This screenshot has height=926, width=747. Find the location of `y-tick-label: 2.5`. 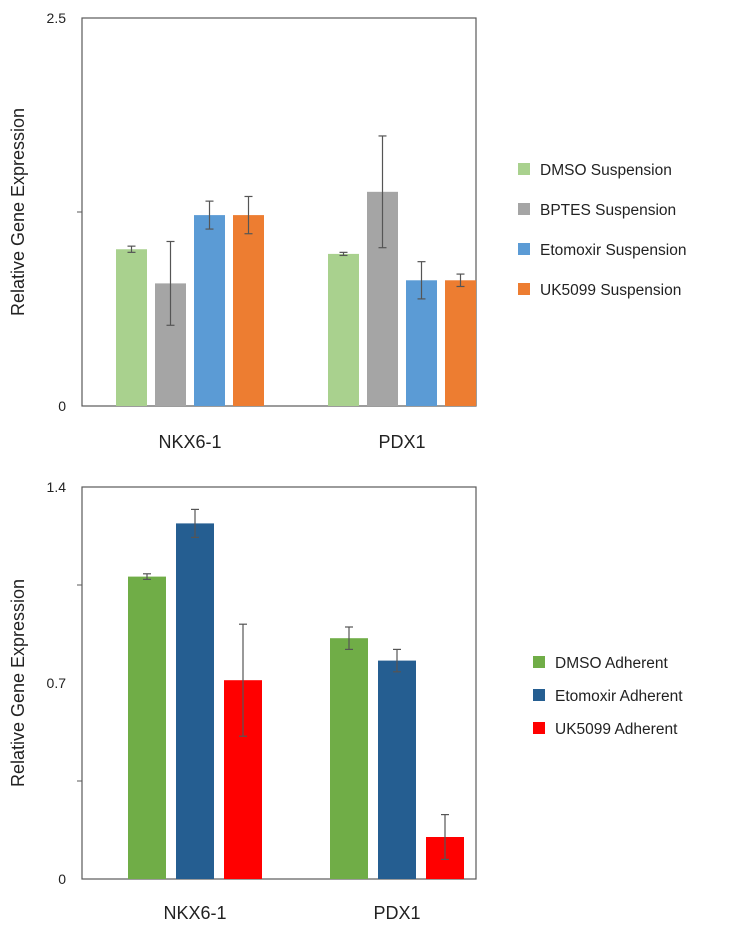

y-tick-label: 2.5 is located at coordinates (57, 18).